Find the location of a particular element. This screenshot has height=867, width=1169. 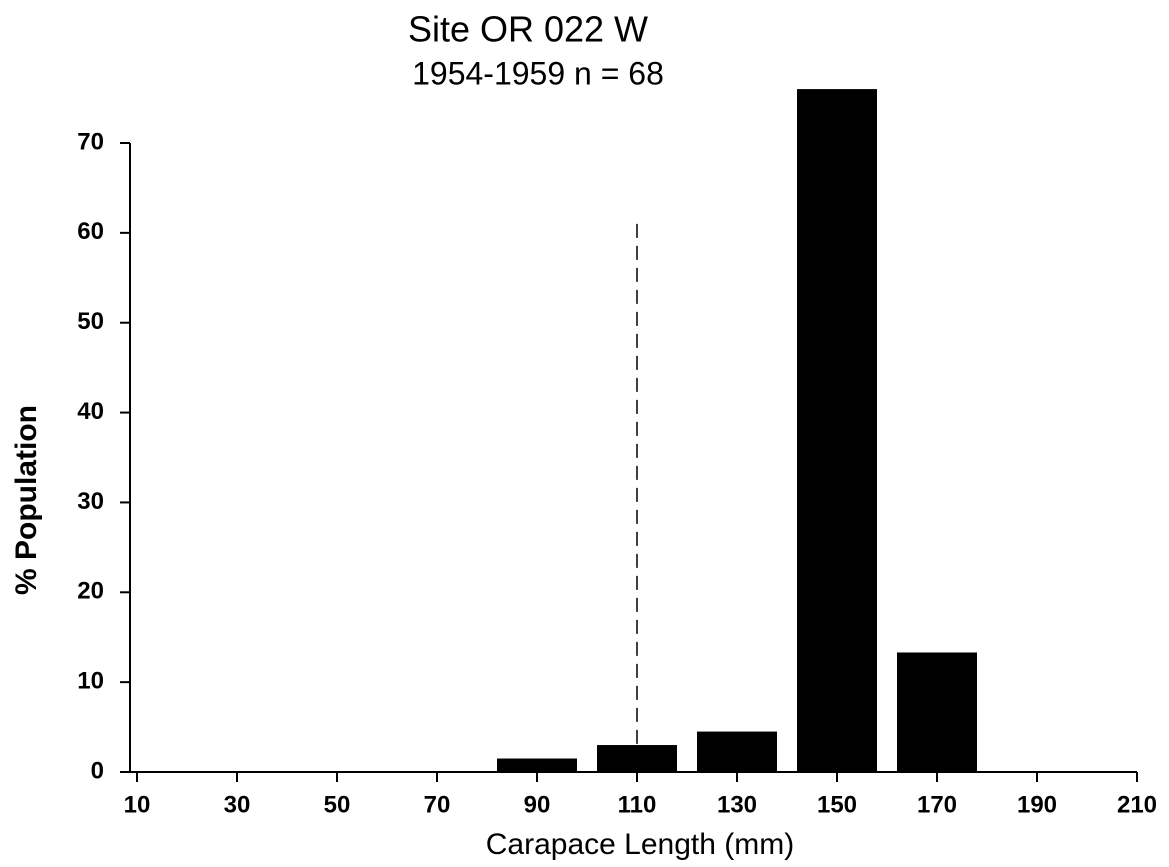

y-tick-label: 20 is located at coordinates (90, 591).